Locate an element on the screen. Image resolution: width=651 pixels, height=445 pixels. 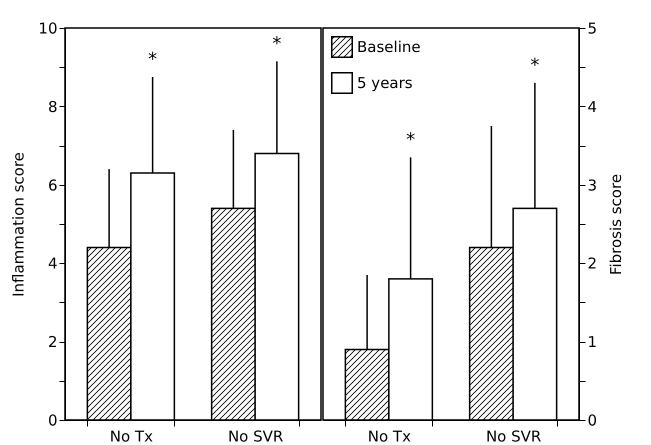
y-tick-label: 2 is located at coordinates (53, 342).